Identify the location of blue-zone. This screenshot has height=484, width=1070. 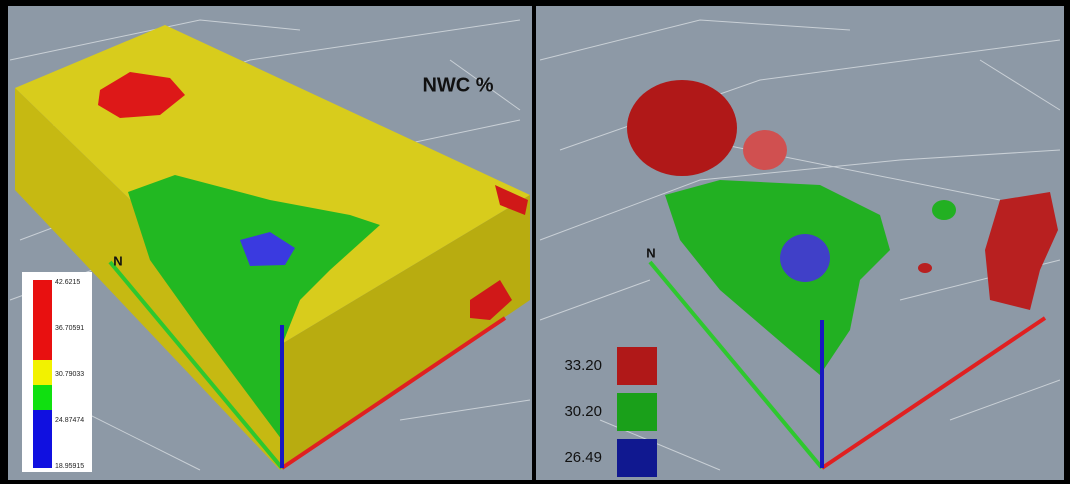
(267, 249).